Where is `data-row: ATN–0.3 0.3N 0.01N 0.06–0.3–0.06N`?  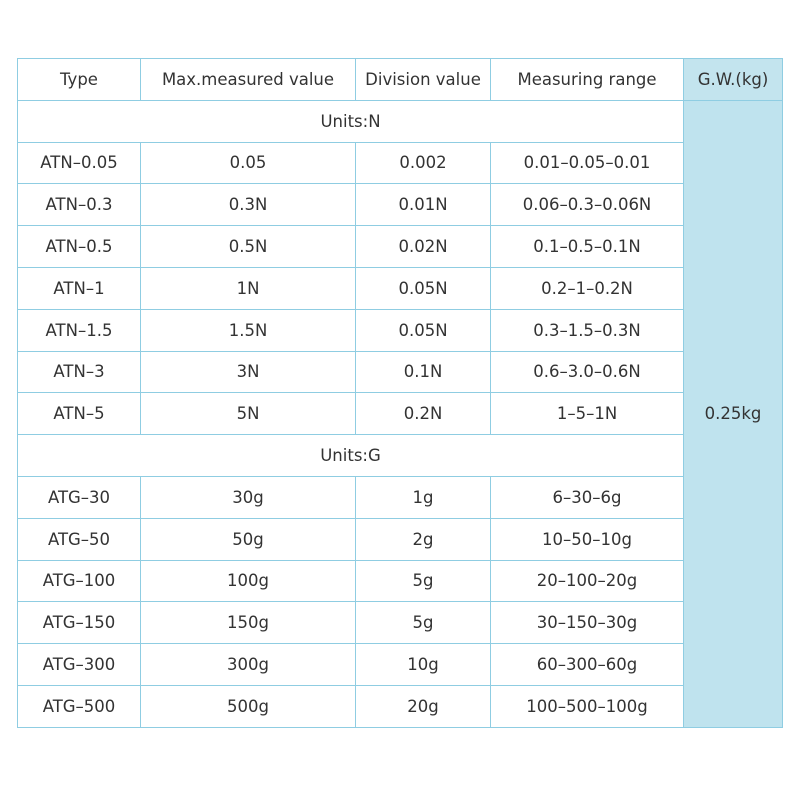 data-row: ATN–0.3 0.3N 0.01N 0.06–0.3–0.06N is located at coordinates (400, 205).